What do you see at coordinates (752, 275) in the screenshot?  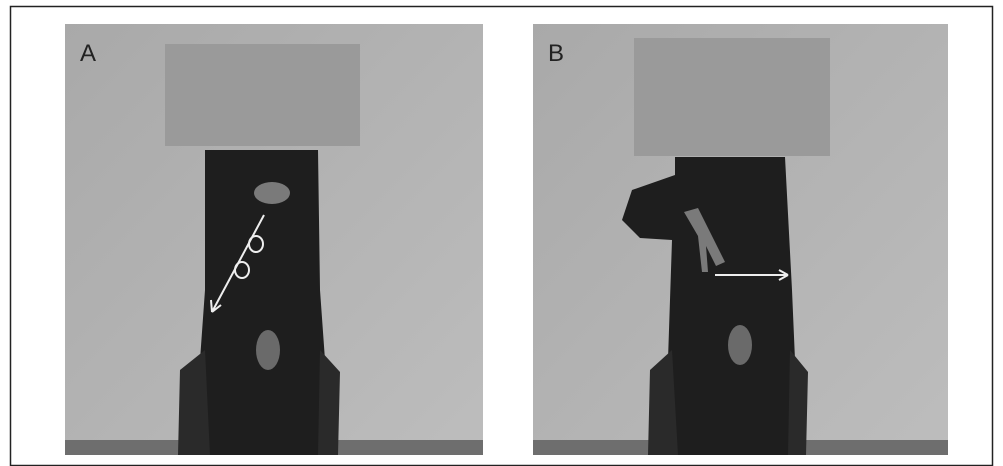 I see `motion-arrow` at bounding box center [752, 275].